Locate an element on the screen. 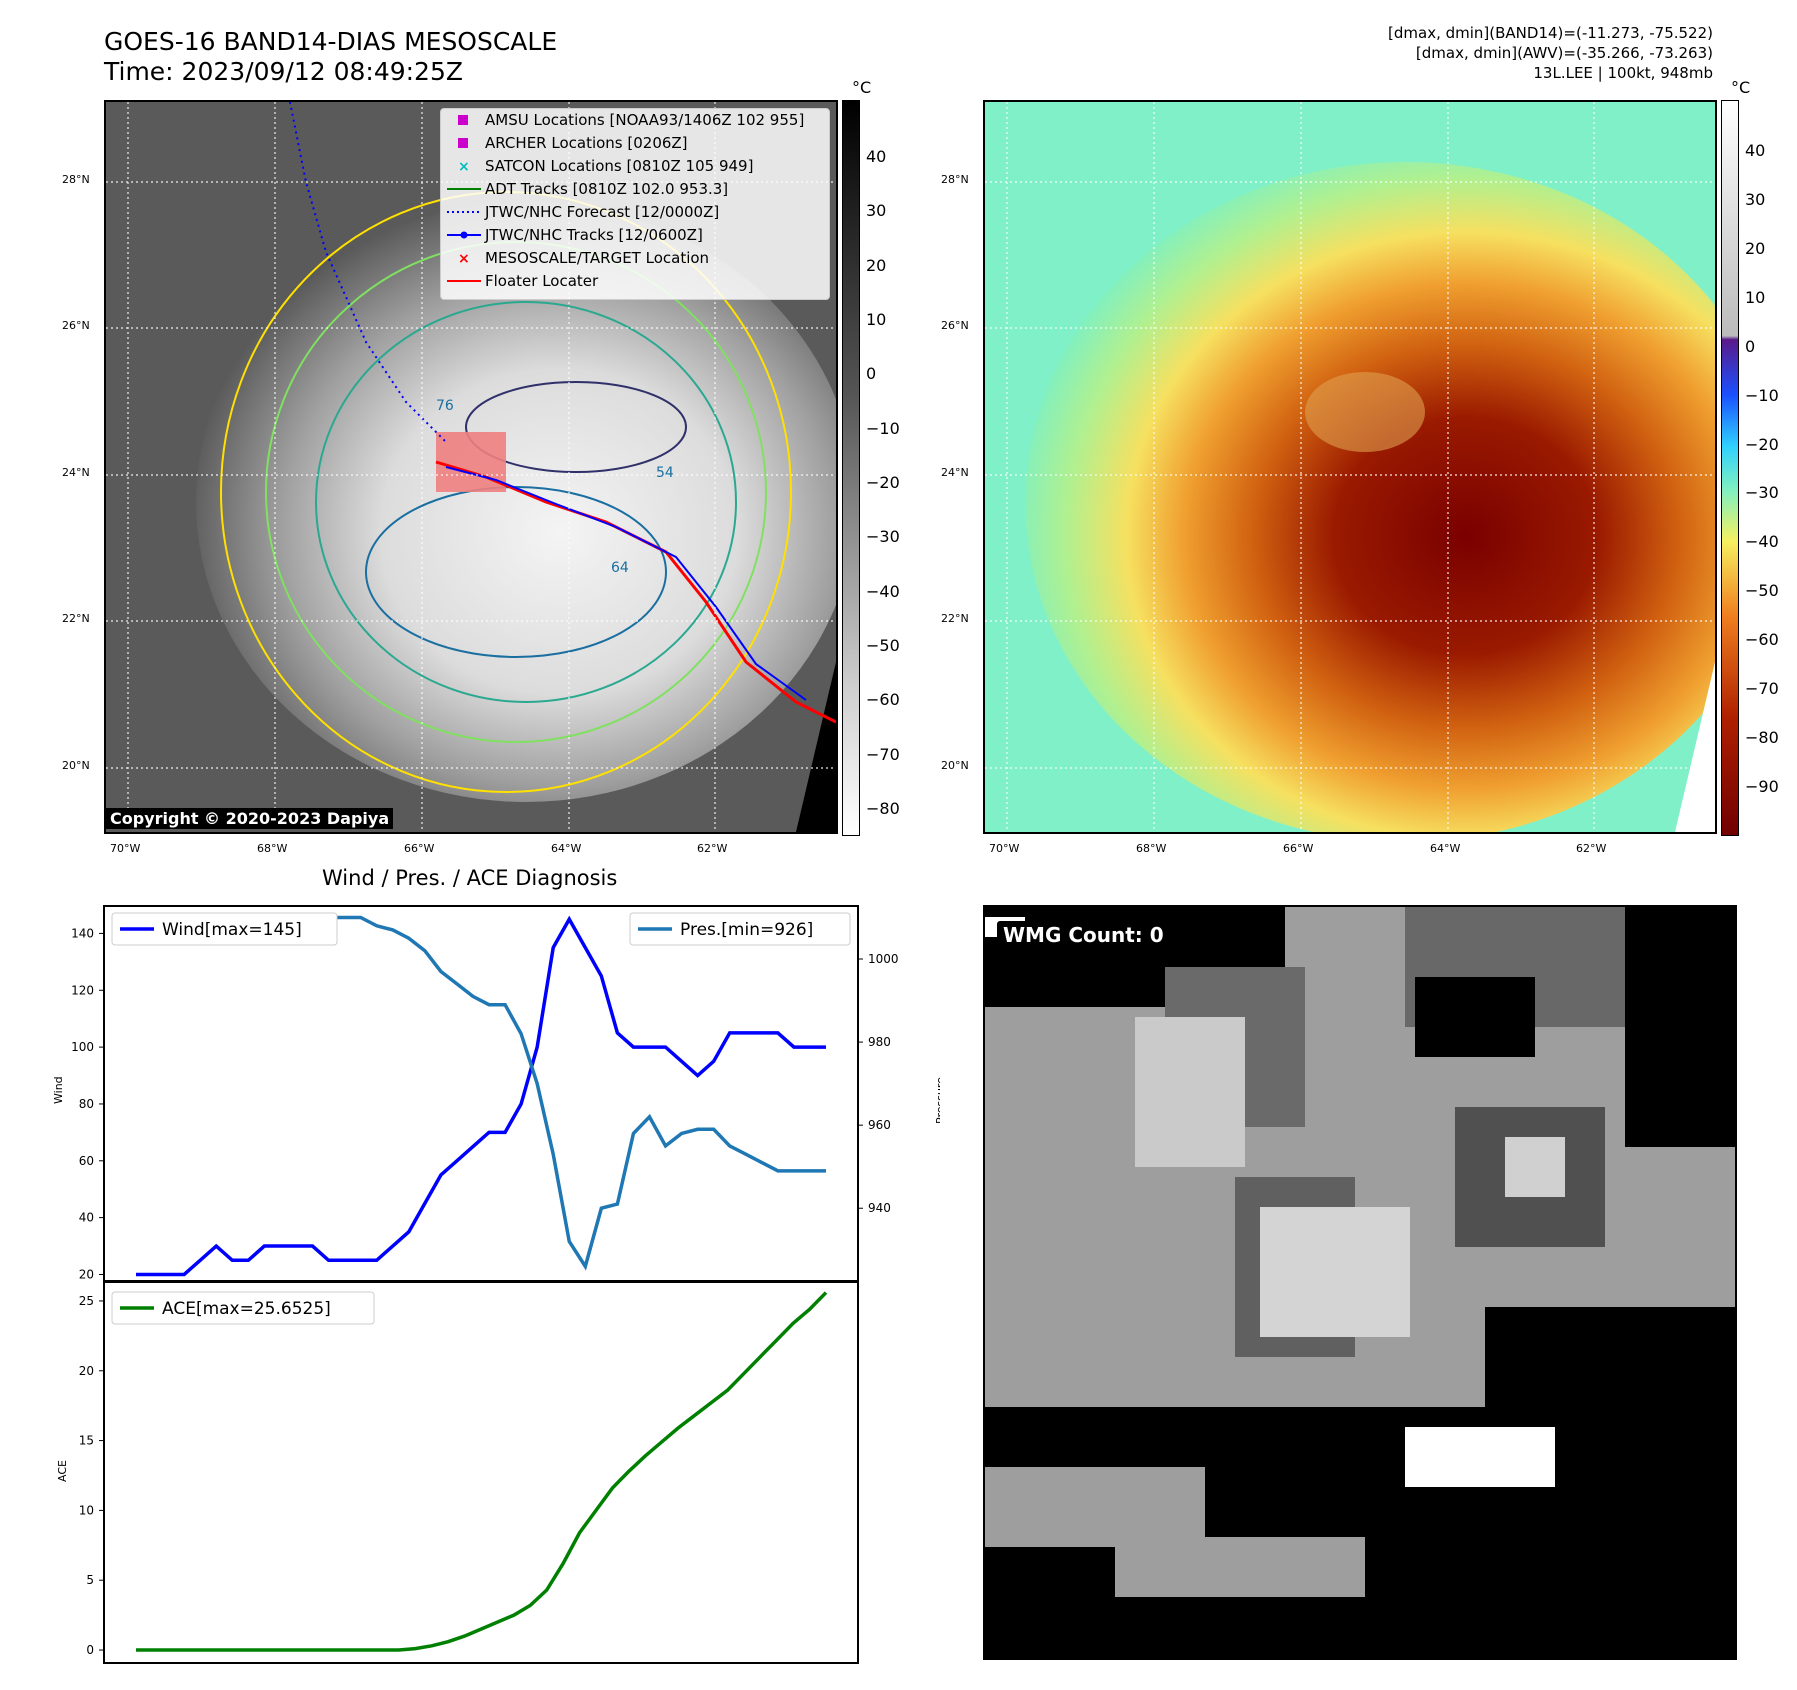 This screenshot has width=1797, height=1690. y-tick-label: 40 is located at coordinates (86, 1218).